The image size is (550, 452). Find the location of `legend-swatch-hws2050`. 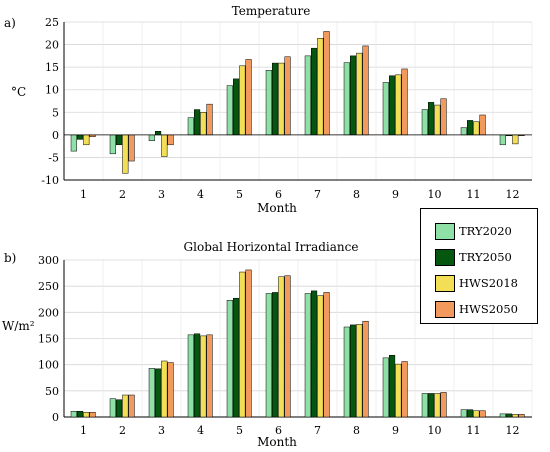

legend-swatch-hws2050 is located at coordinates (445, 309).